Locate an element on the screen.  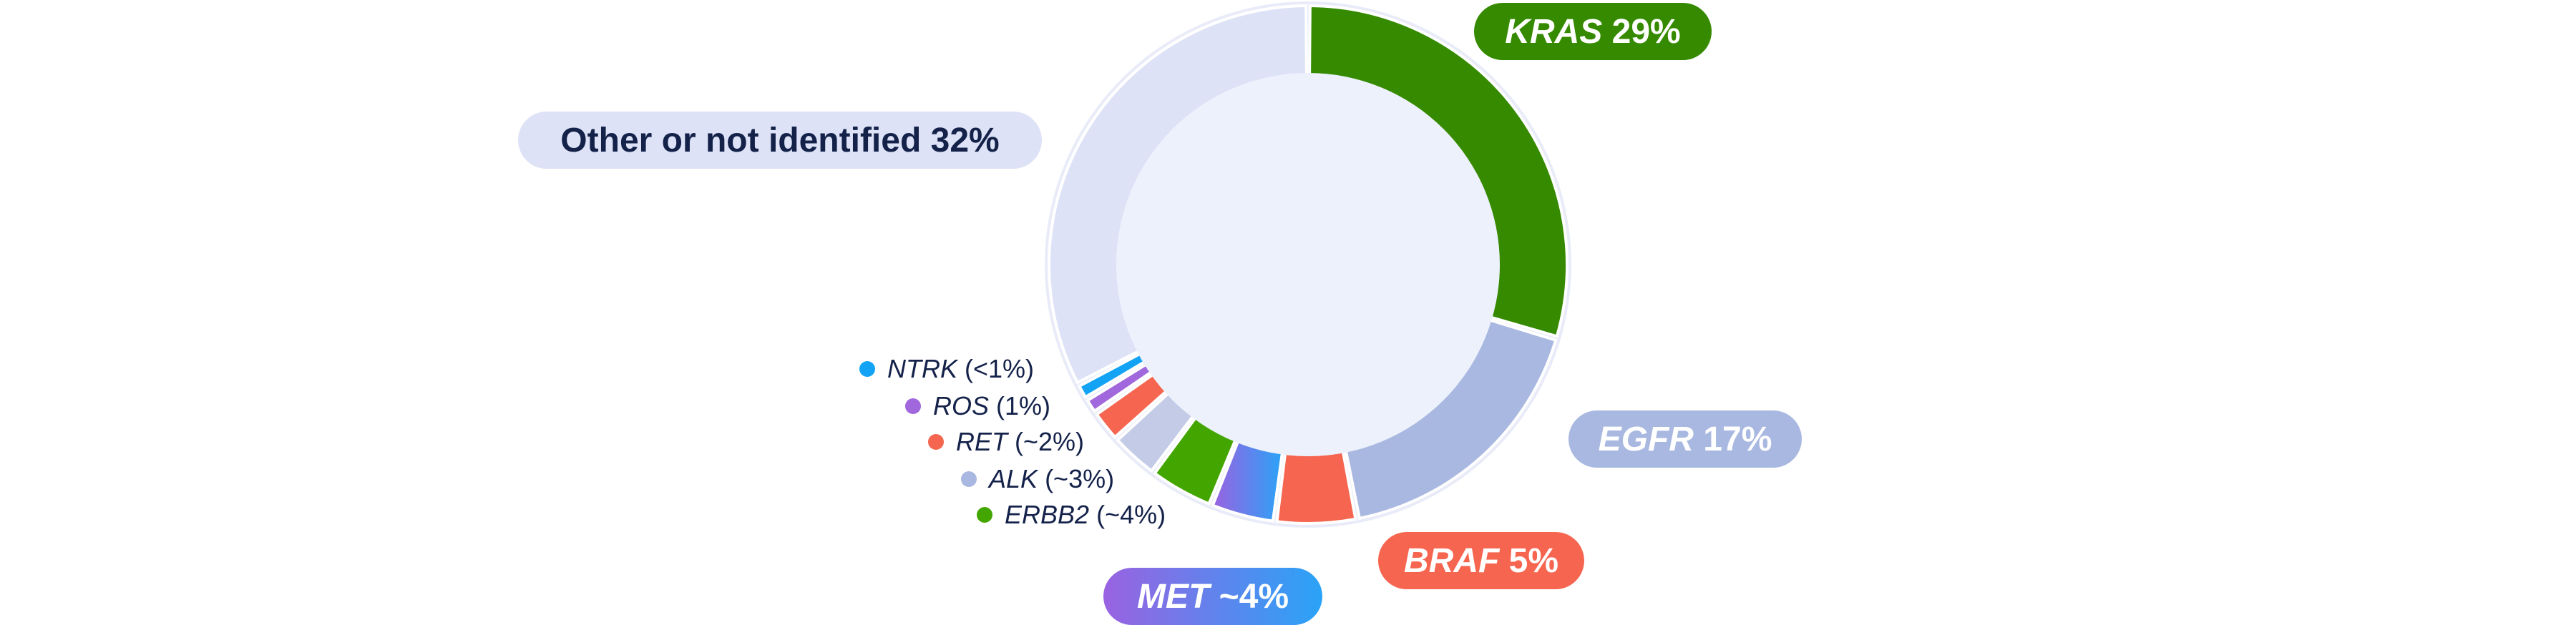
legend-ros: ROS (1%) is located at coordinates (977, 405).